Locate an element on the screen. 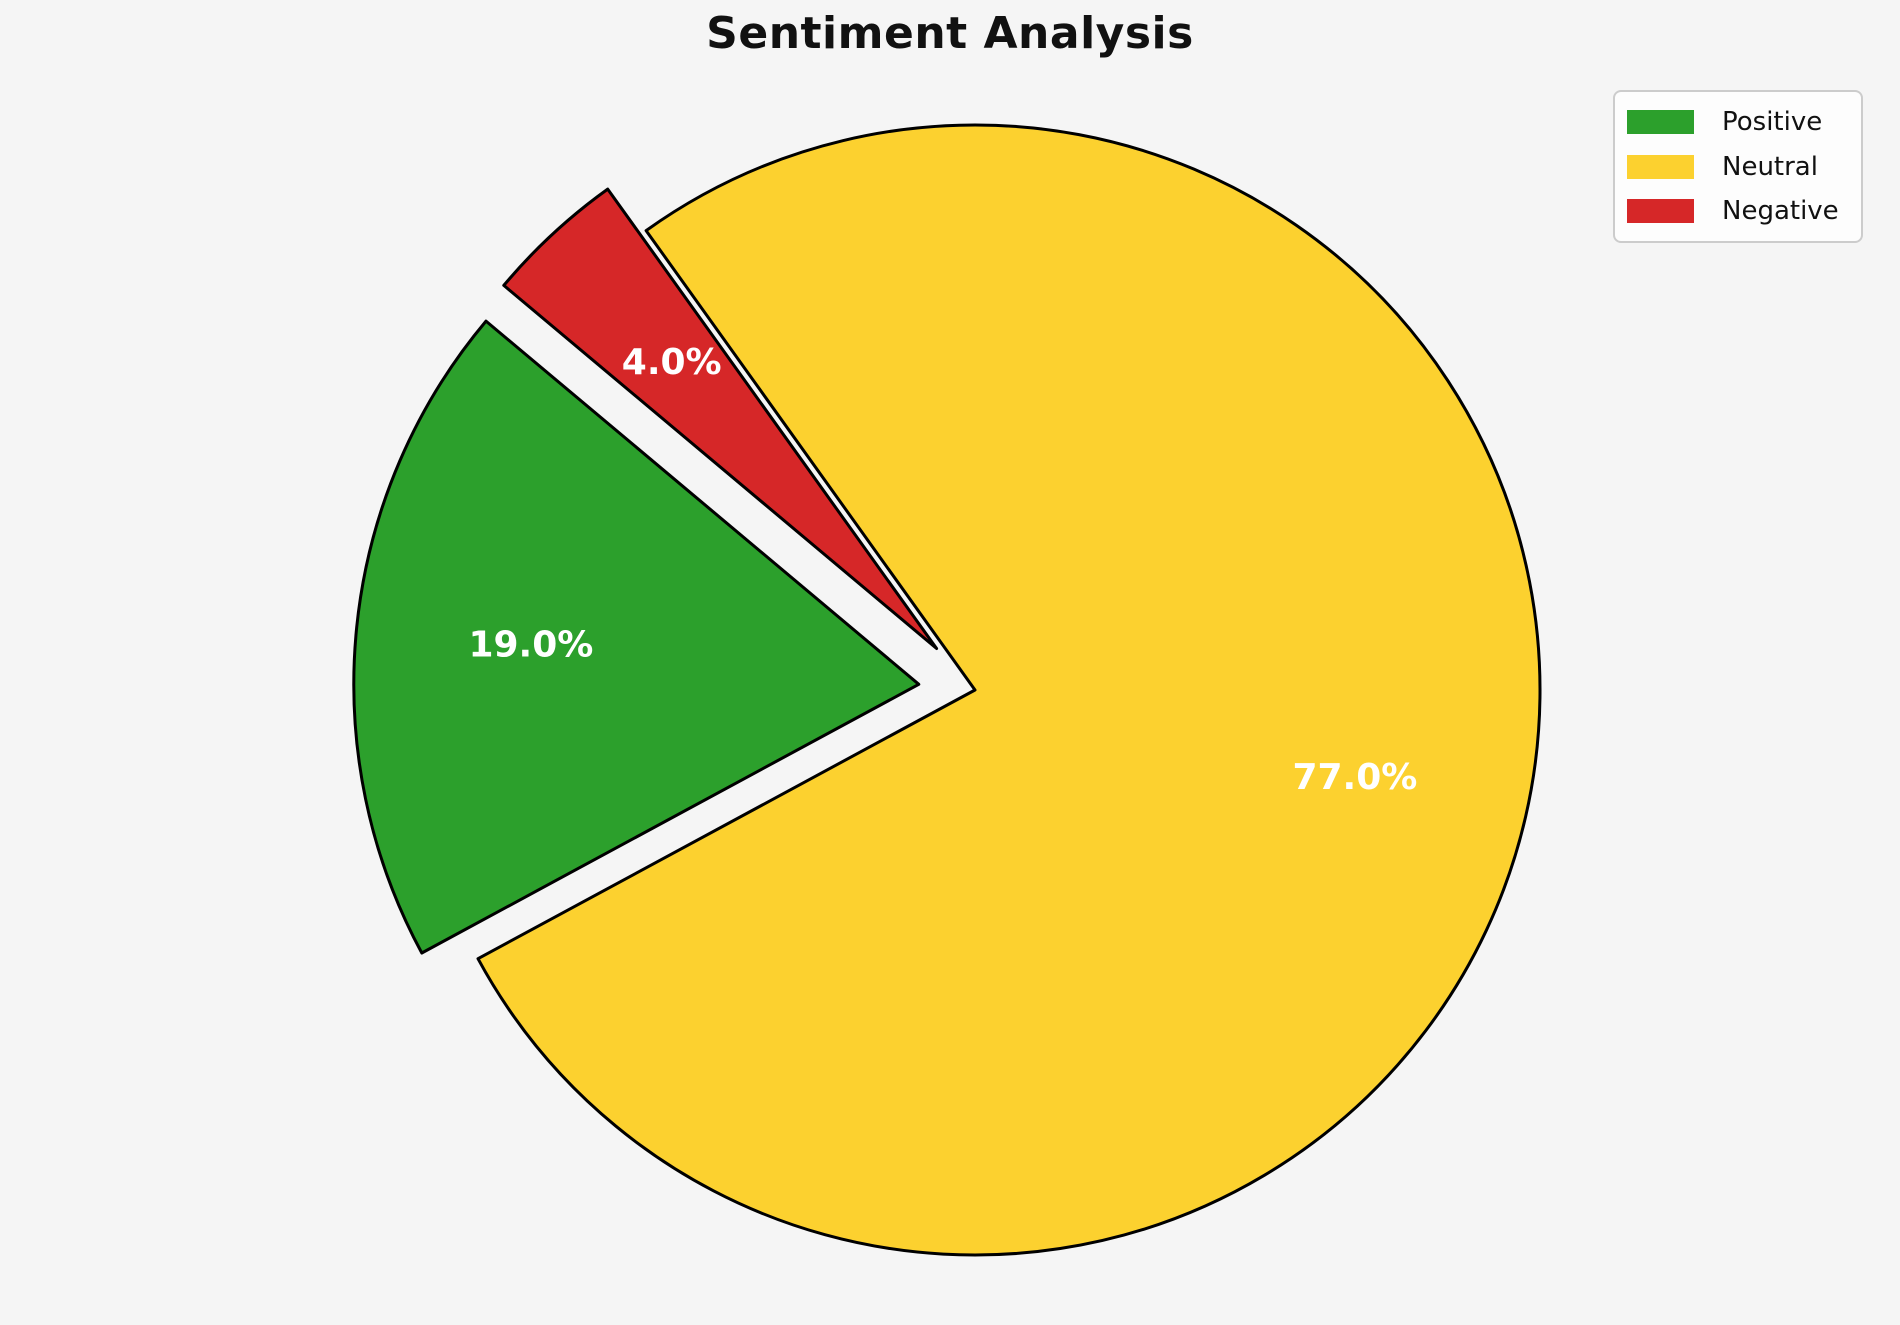  pie-slice-positive is located at coordinates (636, 637).